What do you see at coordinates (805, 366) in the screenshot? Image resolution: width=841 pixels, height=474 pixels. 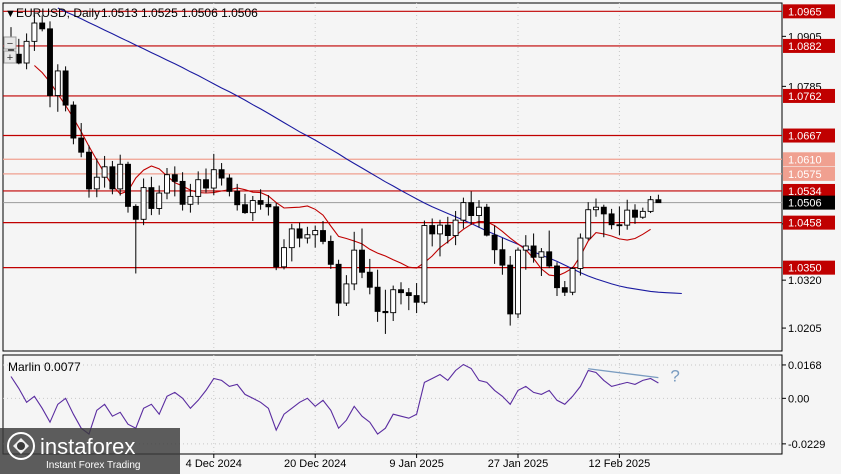 I see `osc-axis-label: 0.0168` at bounding box center [805, 366].